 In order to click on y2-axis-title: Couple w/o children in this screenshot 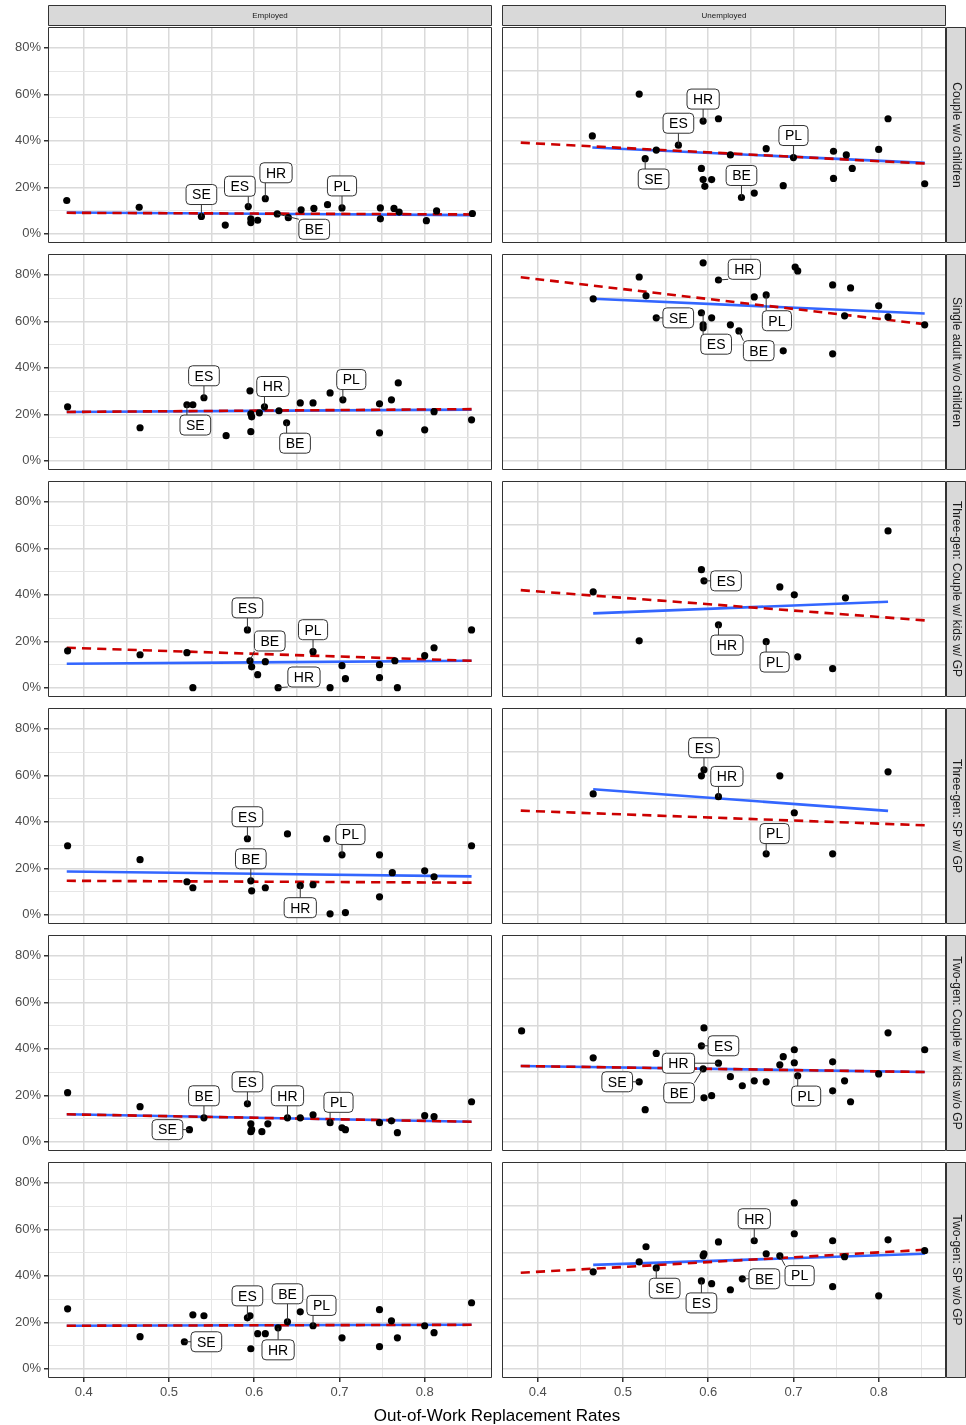, I will do `click(956, 135)`.